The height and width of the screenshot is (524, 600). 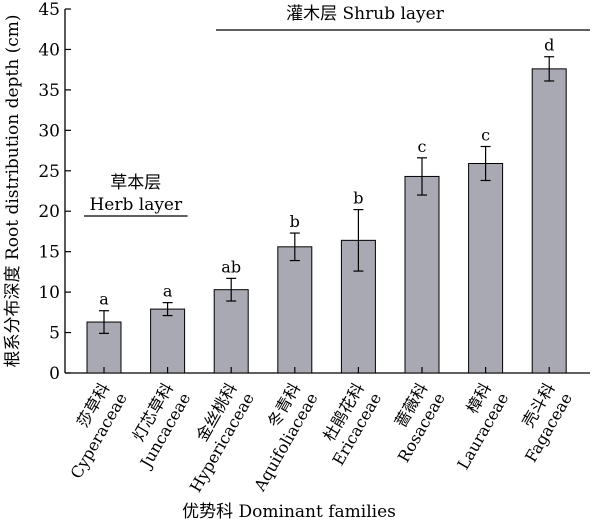 What do you see at coordinates (474, 426) in the screenshot?
I see `category-label: 樟科Lauraceae` at bounding box center [474, 426].